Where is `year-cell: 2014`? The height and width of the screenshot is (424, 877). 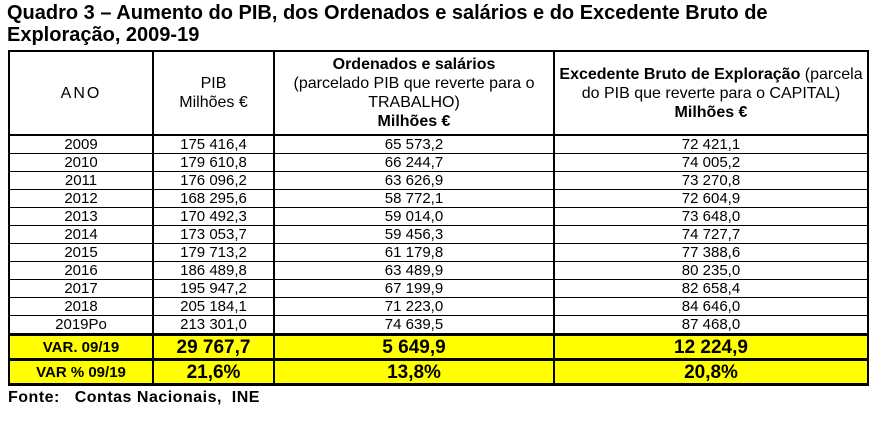 year-cell: 2014 is located at coordinates (81, 234).